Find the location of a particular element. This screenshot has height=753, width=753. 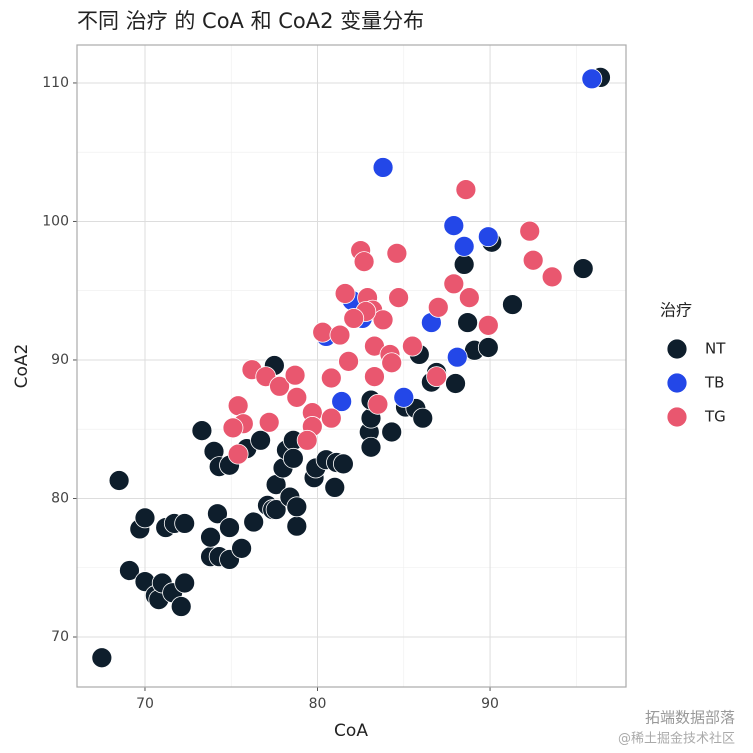

x-axis-label: CoA is located at coordinates (351, 731).